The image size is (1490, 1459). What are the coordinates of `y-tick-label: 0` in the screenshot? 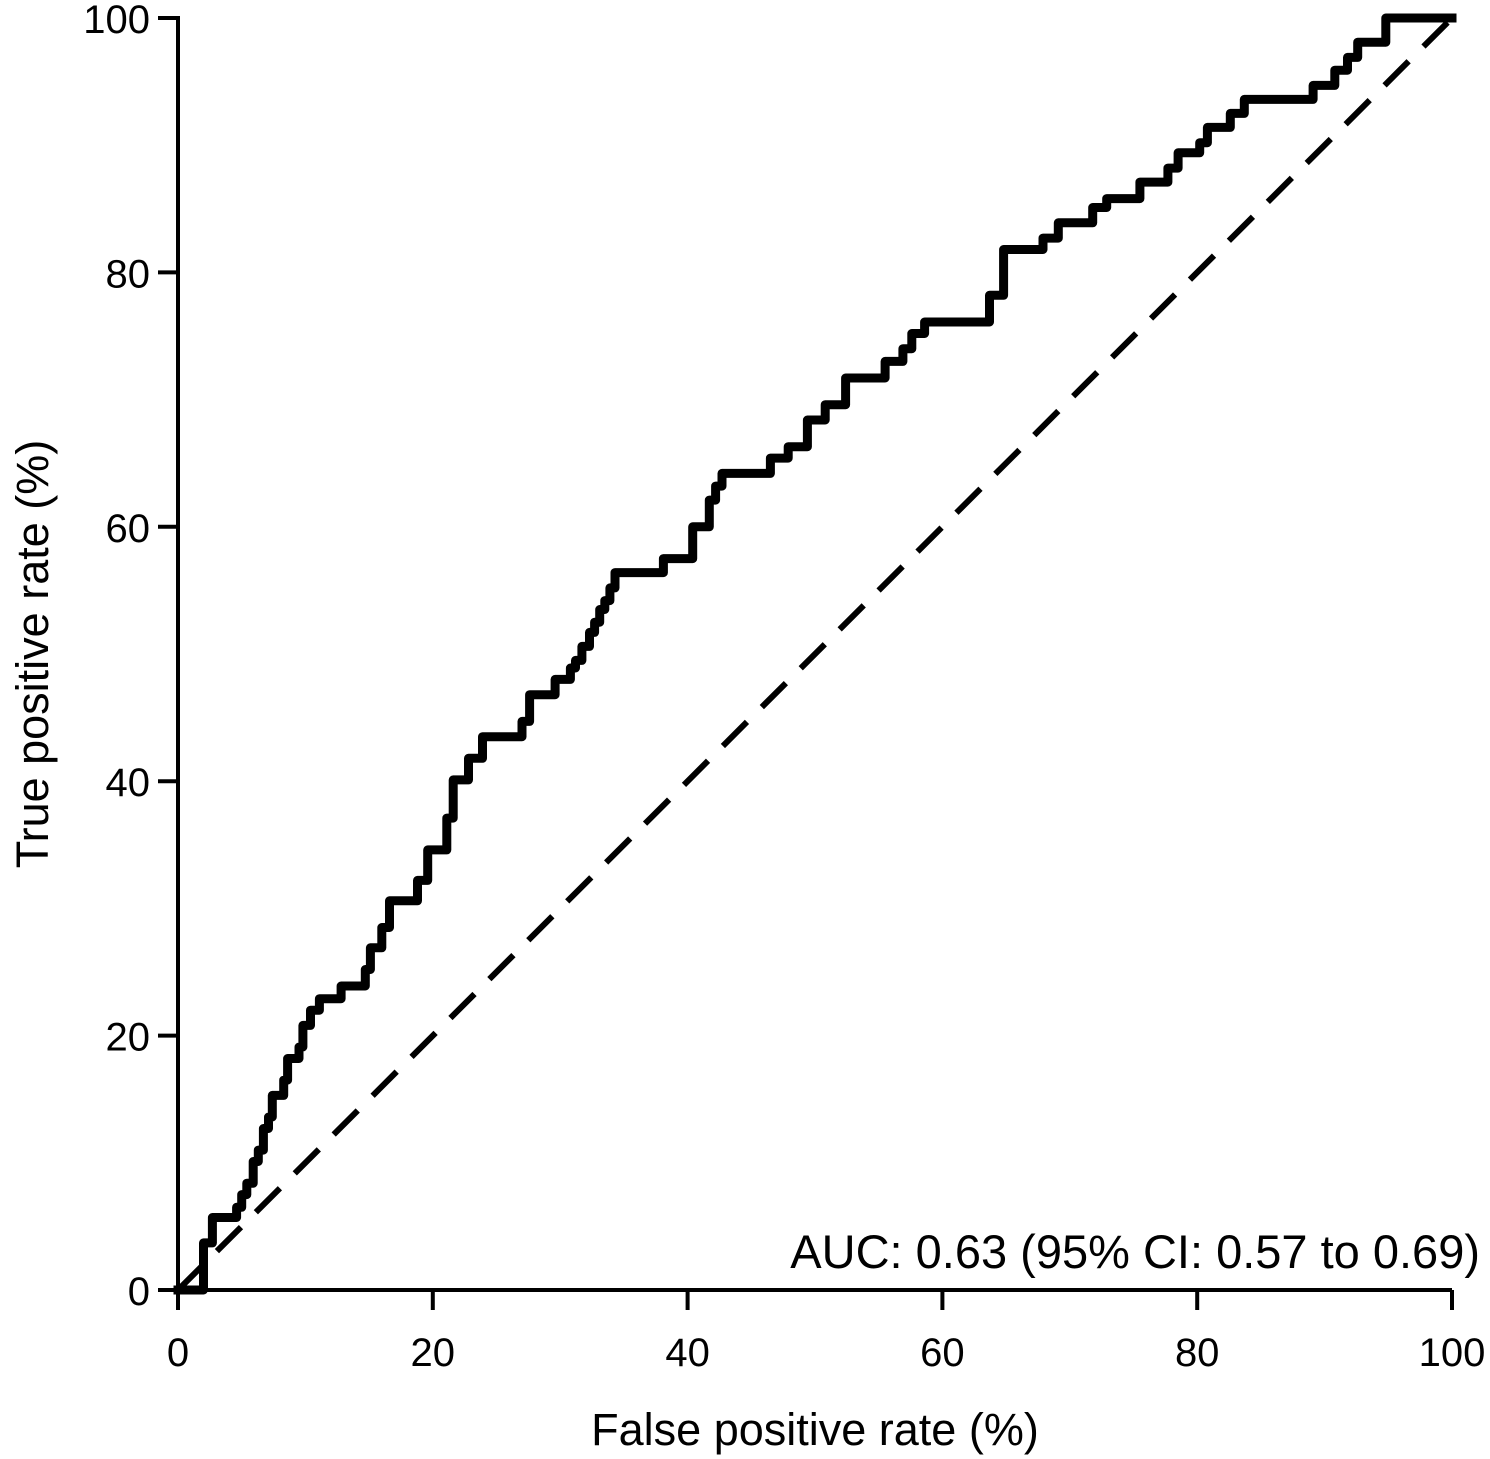 It's located at (139, 1292).